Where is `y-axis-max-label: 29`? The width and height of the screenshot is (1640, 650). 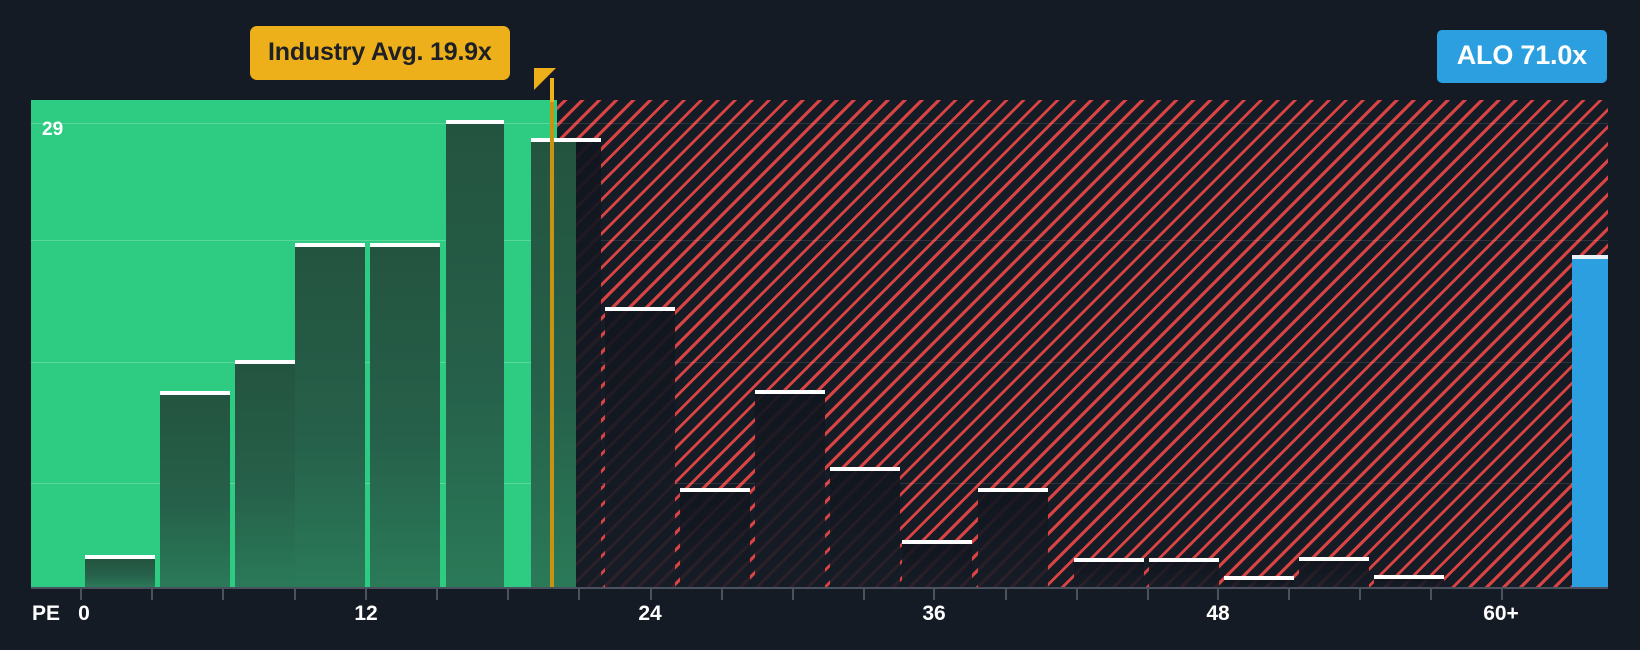 y-axis-max-label: 29 is located at coordinates (53, 129).